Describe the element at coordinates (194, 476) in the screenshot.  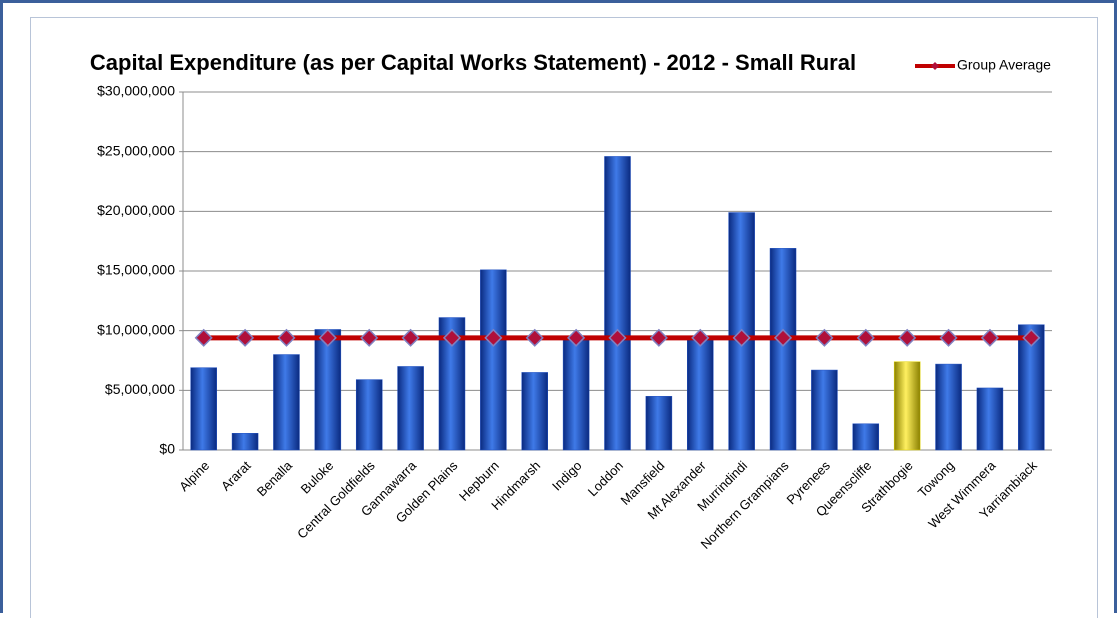
I see `x-tick-label: Alpine` at that location.